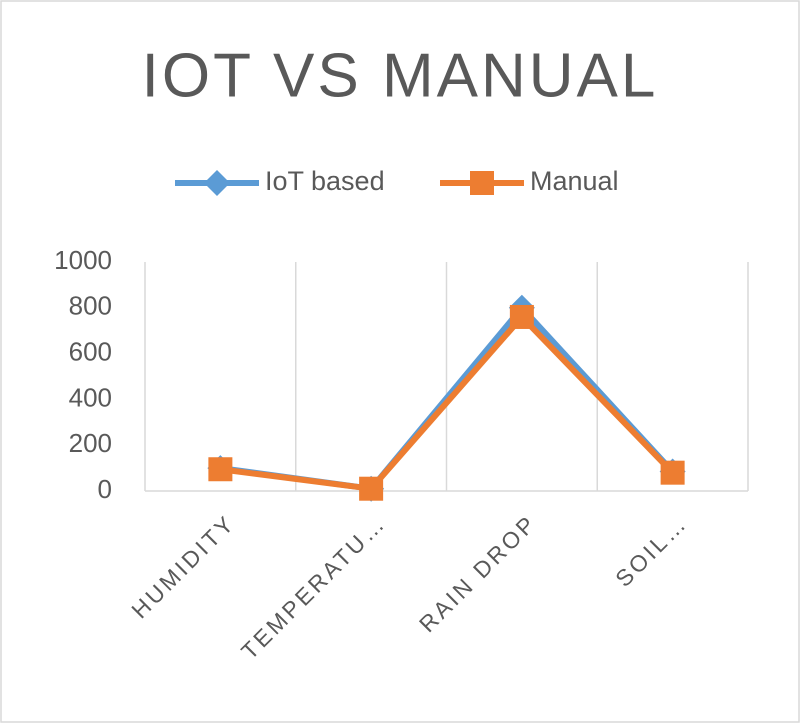  What do you see at coordinates (400, 75) in the screenshot?
I see `chart-title: IOT VS MANUAL` at bounding box center [400, 75].